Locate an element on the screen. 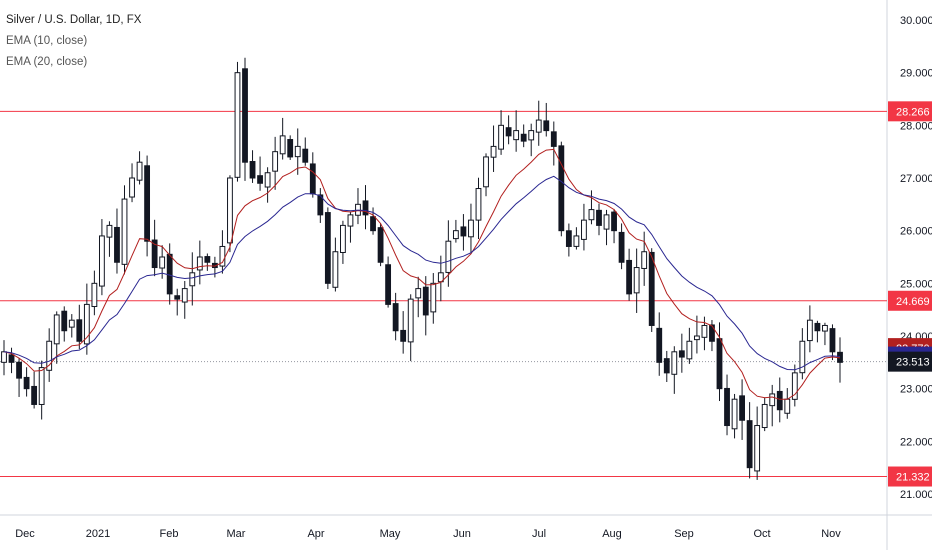 The height and width of the screenshot is (550, 932). y-tick-label: 27.000 is located at coordinates (916, 179).